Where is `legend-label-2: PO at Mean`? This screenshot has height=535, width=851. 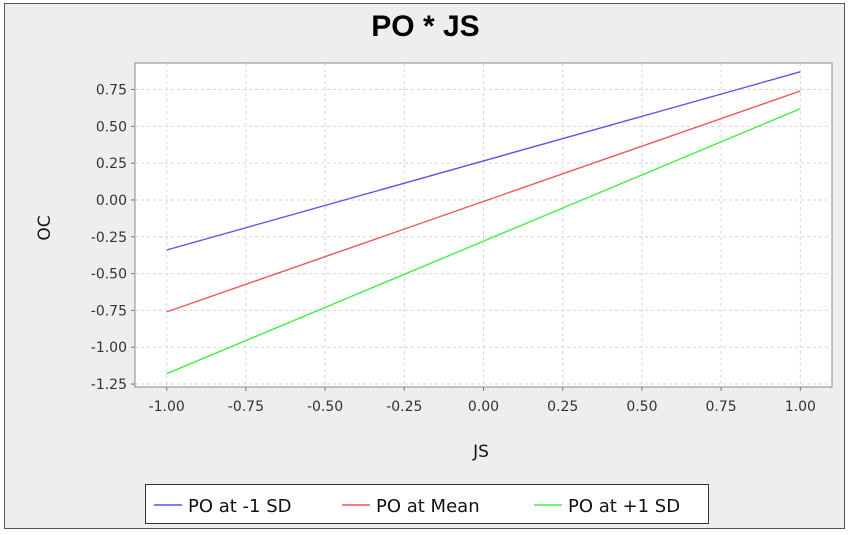
legend-label-2: PO at Mean is located at coordinates (428, 506).